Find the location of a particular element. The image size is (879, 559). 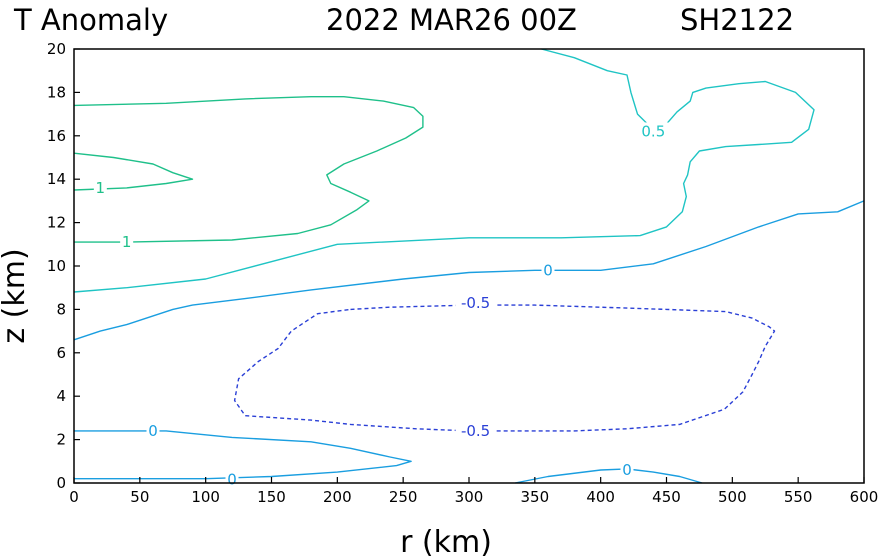

y-tick-label: 2 is located at coordinates (61, 440).